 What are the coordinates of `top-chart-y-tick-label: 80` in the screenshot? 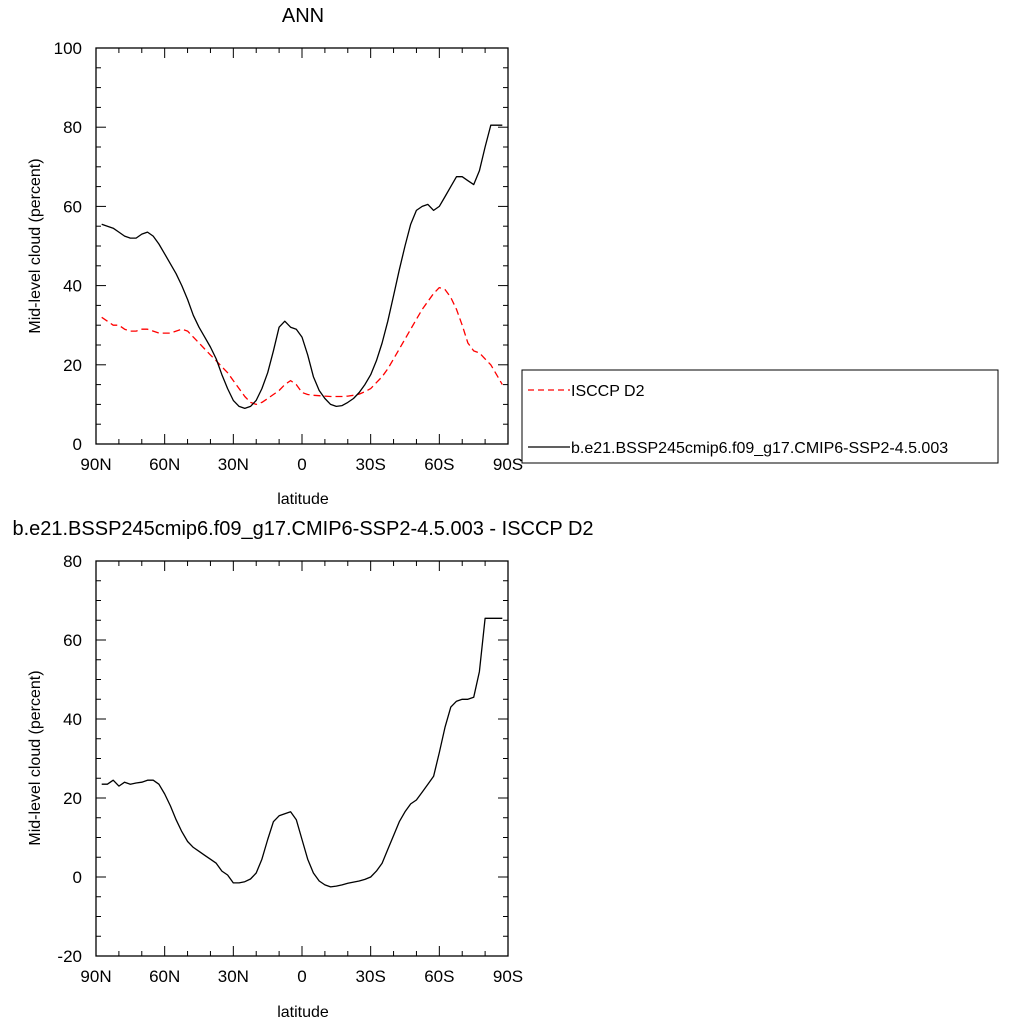 It's located at (72, 127).